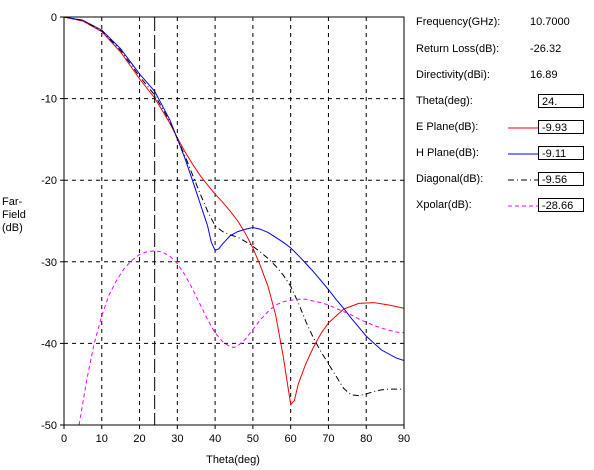 The image size is (594, 470). I want to click on x-tick-label: 80, so click(366, 439).